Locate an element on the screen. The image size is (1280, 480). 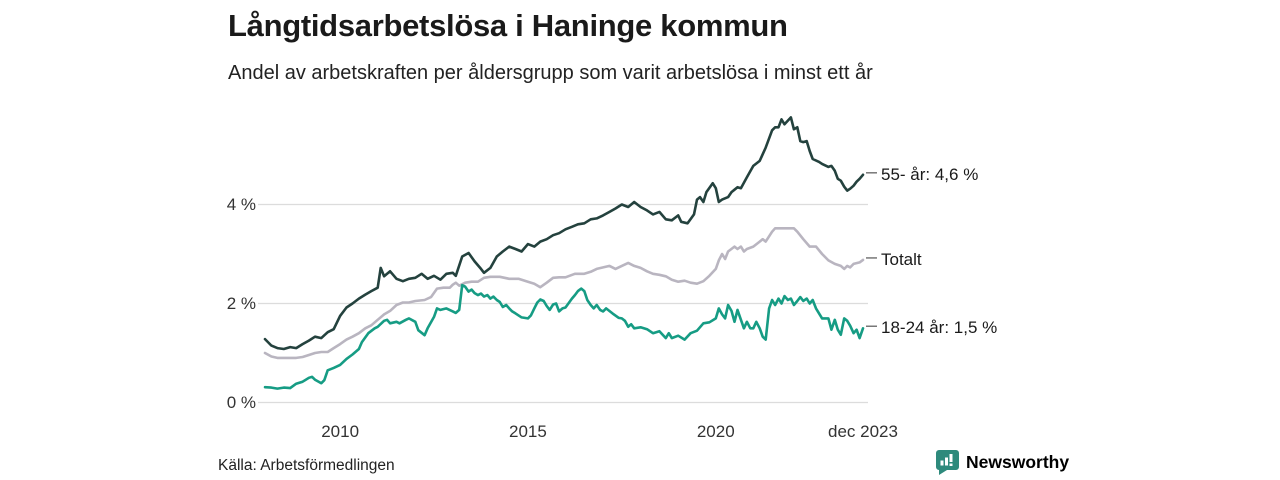
source-note: Källa: Arbetsförmedlingen is located at coordinates (306, 465).